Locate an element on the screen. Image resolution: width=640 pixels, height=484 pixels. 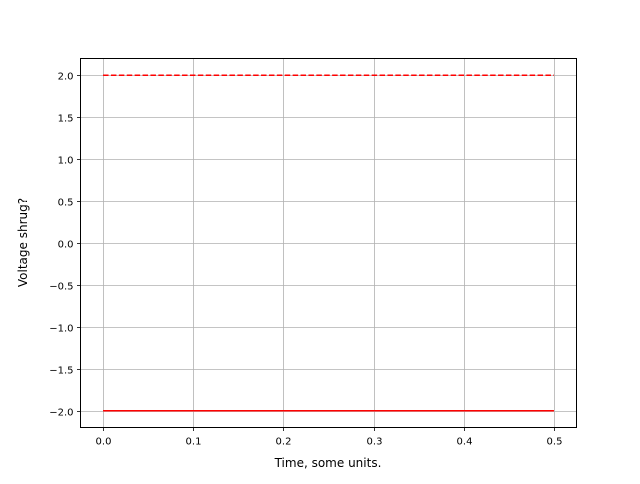
x-tick-label: 0.4 is located at coordinates (465, 442).